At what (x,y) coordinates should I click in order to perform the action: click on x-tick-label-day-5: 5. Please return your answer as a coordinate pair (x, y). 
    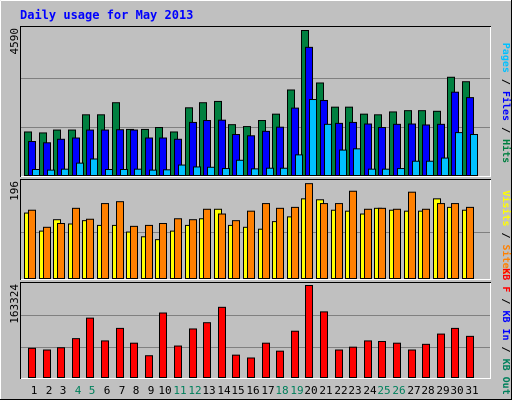
    Looking at the image, I should click on (92, 390).